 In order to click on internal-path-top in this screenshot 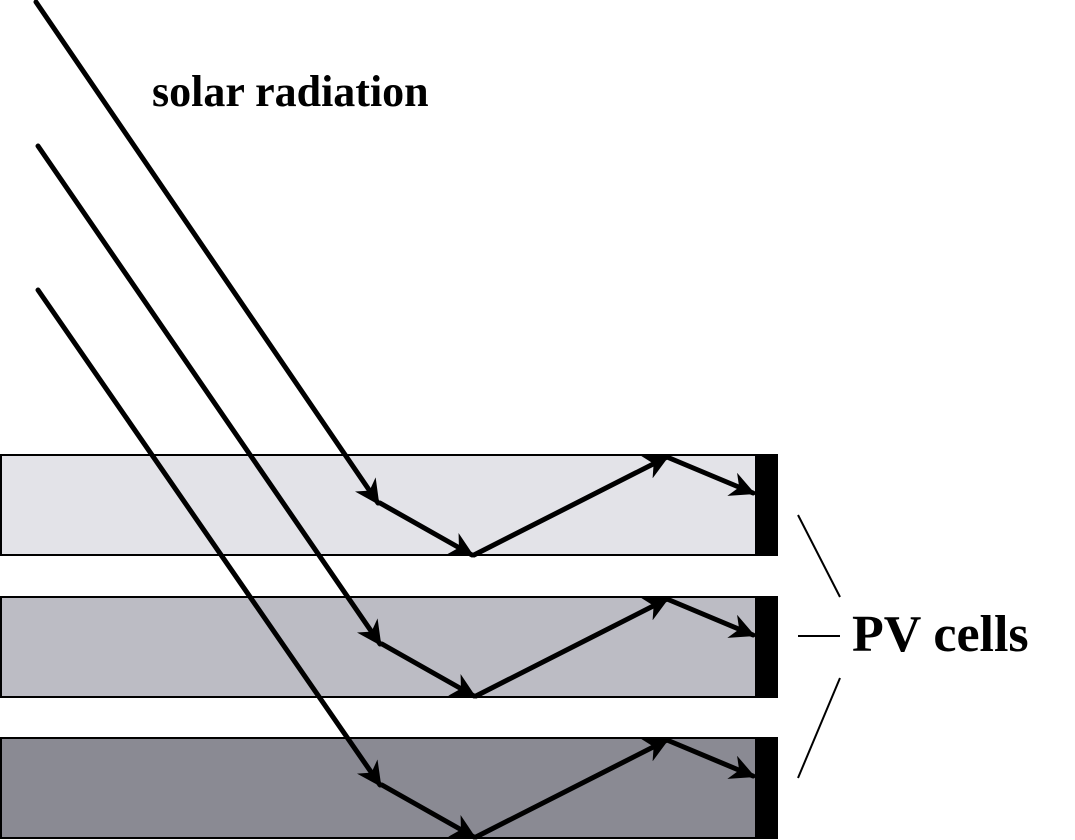, I will do `click(566, 506)`.